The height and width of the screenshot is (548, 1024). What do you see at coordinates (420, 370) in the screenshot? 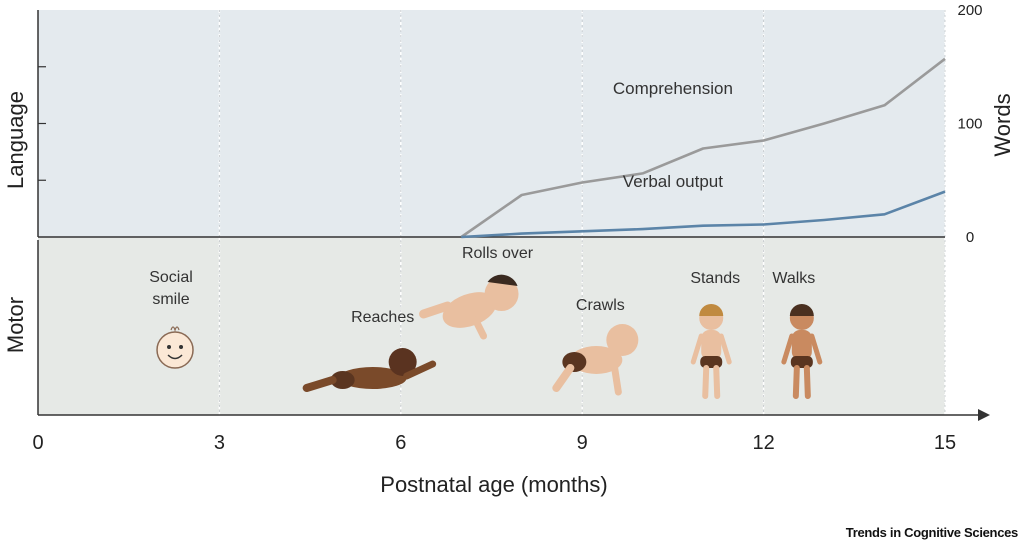
I see `reaching-baby-arm` at bounding box center [420, 370].